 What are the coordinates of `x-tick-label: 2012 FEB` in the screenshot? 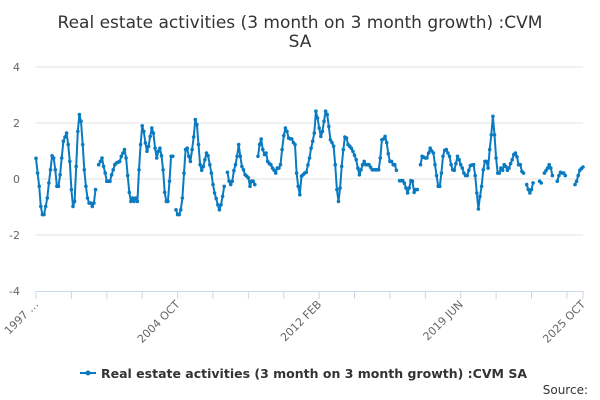 It's located at (301, 321).